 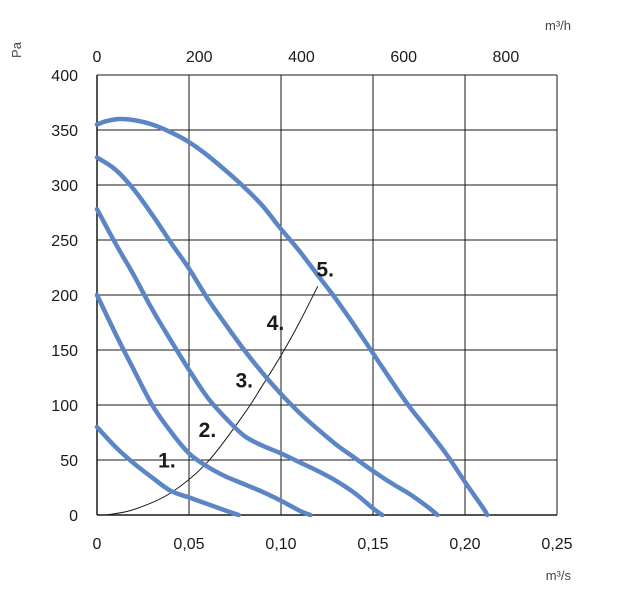 What do you see at coordinates (244, 380) in the screenshot?
I see `fan-curve-label-3: 3.` at bounding box center [244, 380].